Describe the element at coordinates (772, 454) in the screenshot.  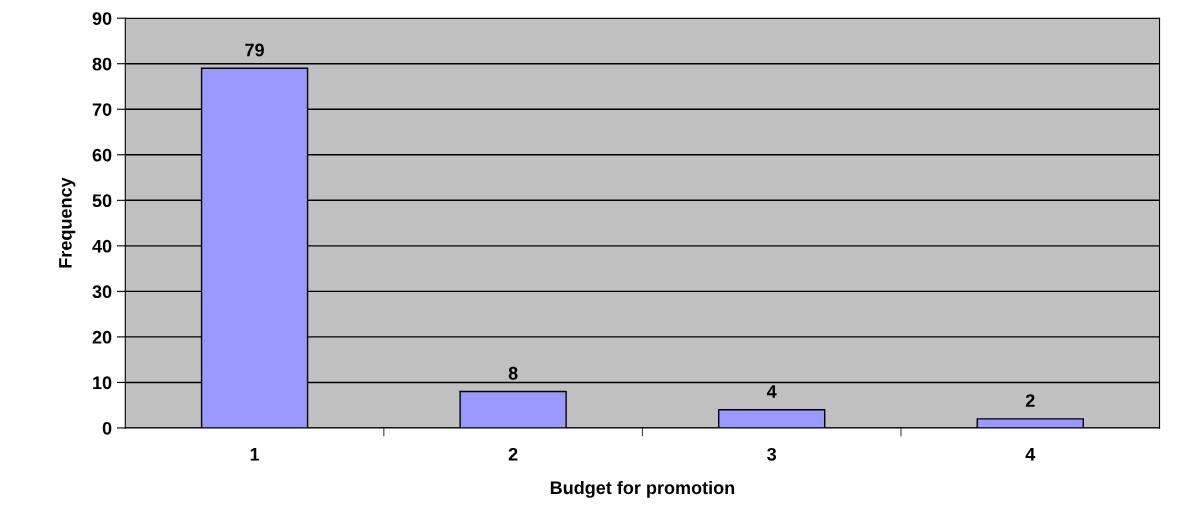
I see `x-tick-label: 3` at that location.